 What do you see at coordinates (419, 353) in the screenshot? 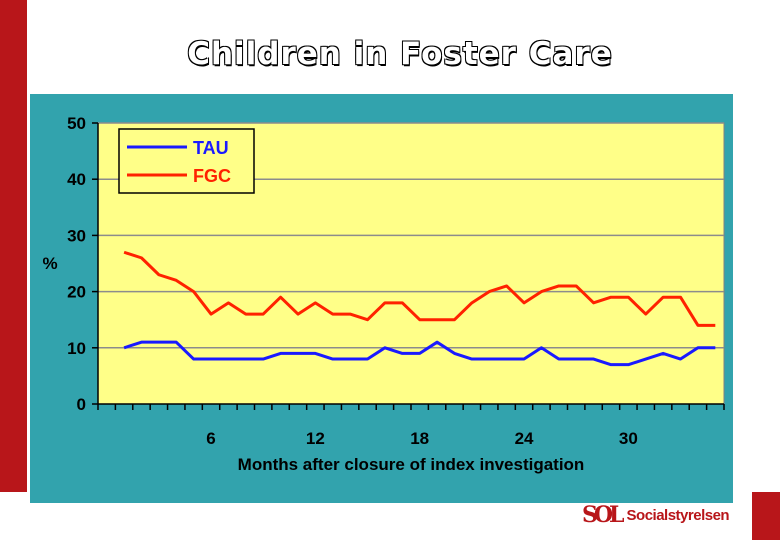
I see `series-line-tau` at bounding box center [419, 353].